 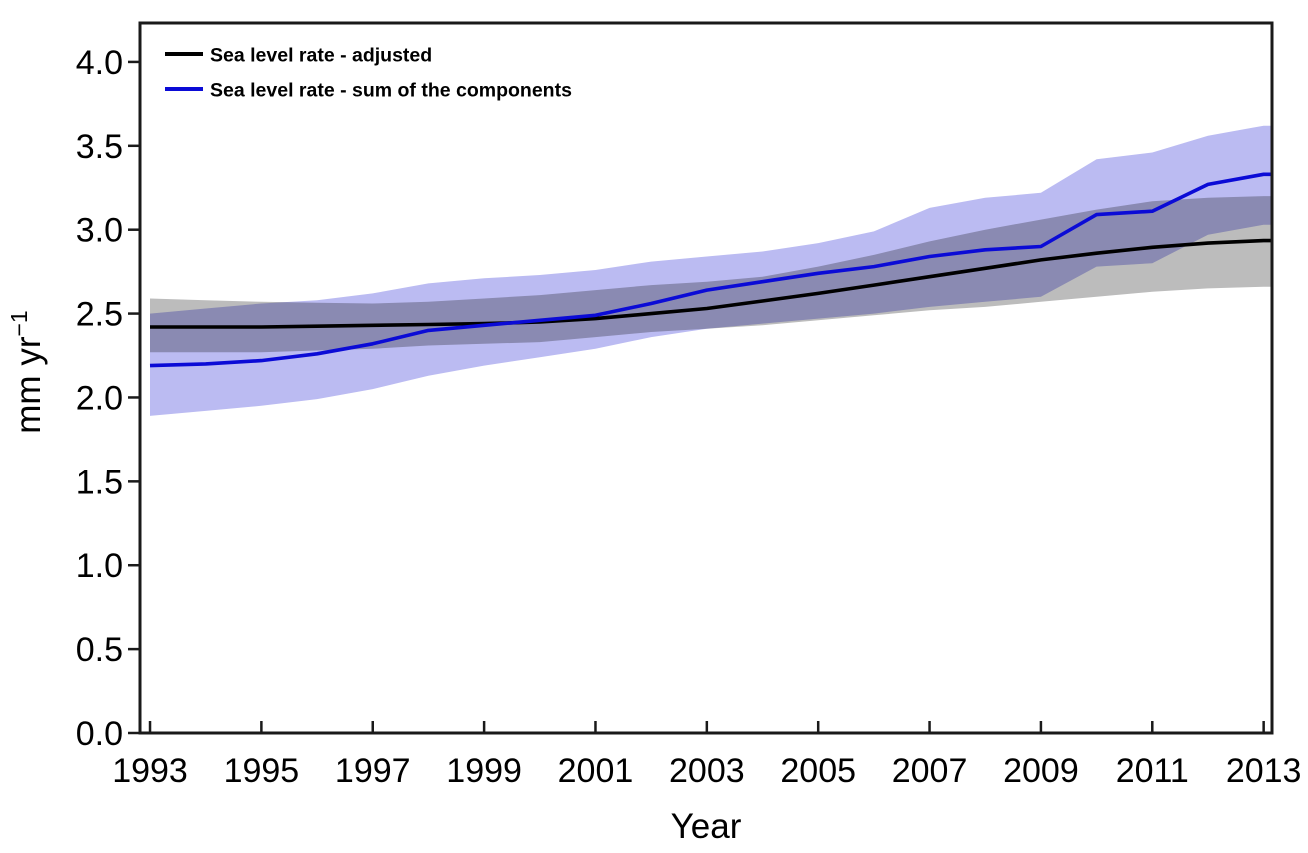 I want to click on y-tick-label: 1.5, so click(x=99, y=482).